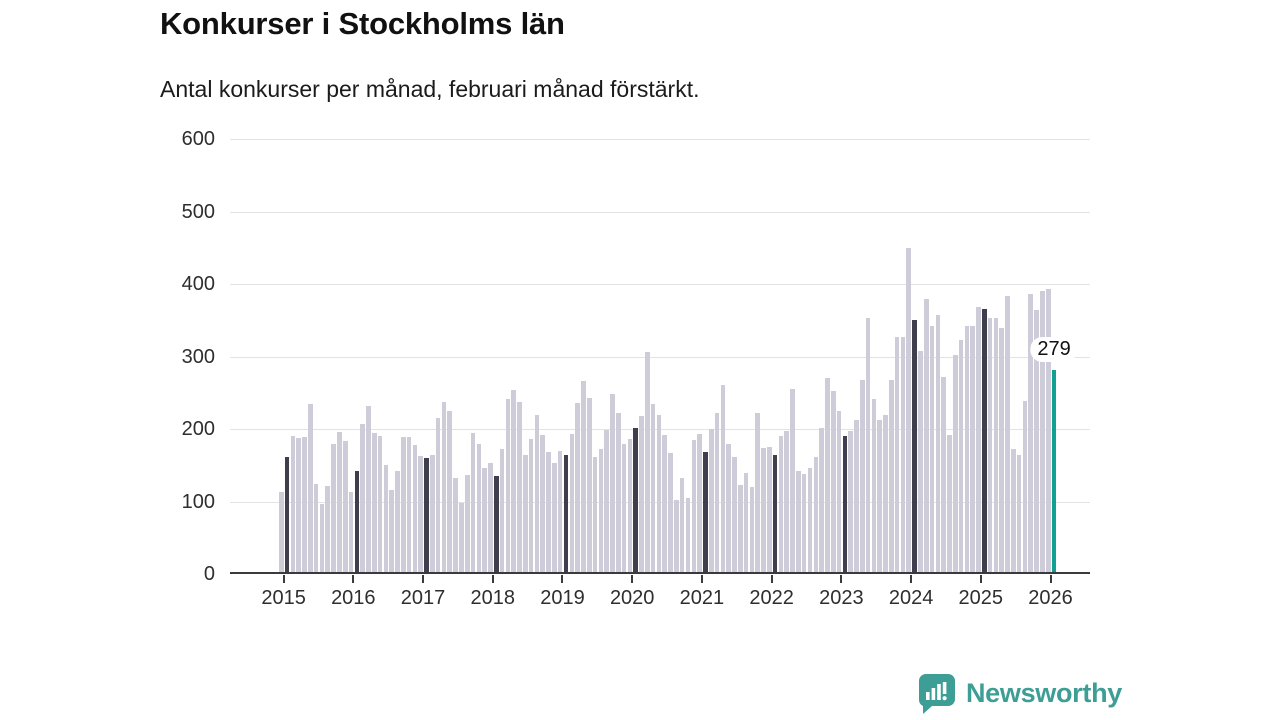 This screenshot has height=720, width=1280. I want to click on bar-highlighted-latest-february, so click(1054, 470).